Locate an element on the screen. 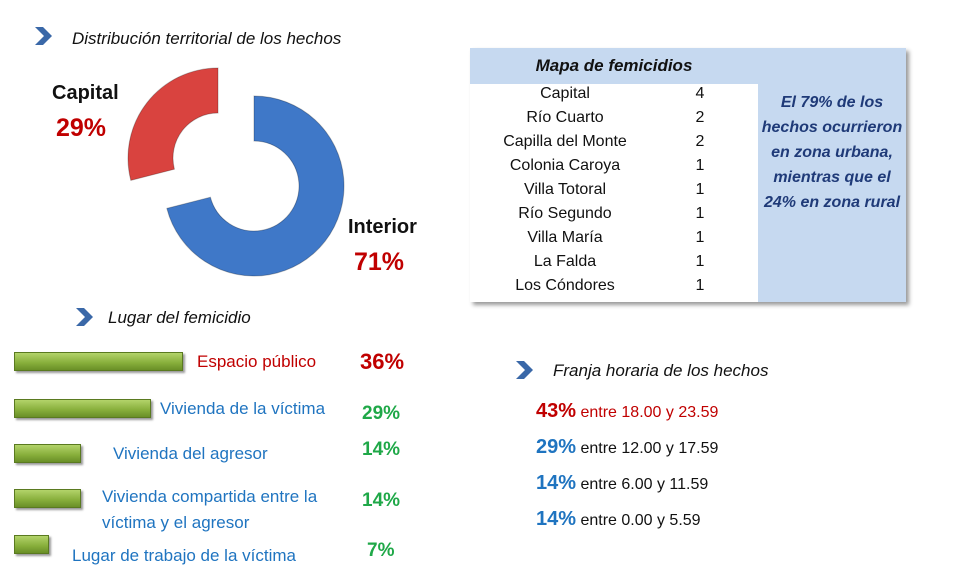 Image resolution: width=954 pixels, height=576 pixels. time-range: 43% entre 18.00 y 23.59 is located at coordinates (627, 411).